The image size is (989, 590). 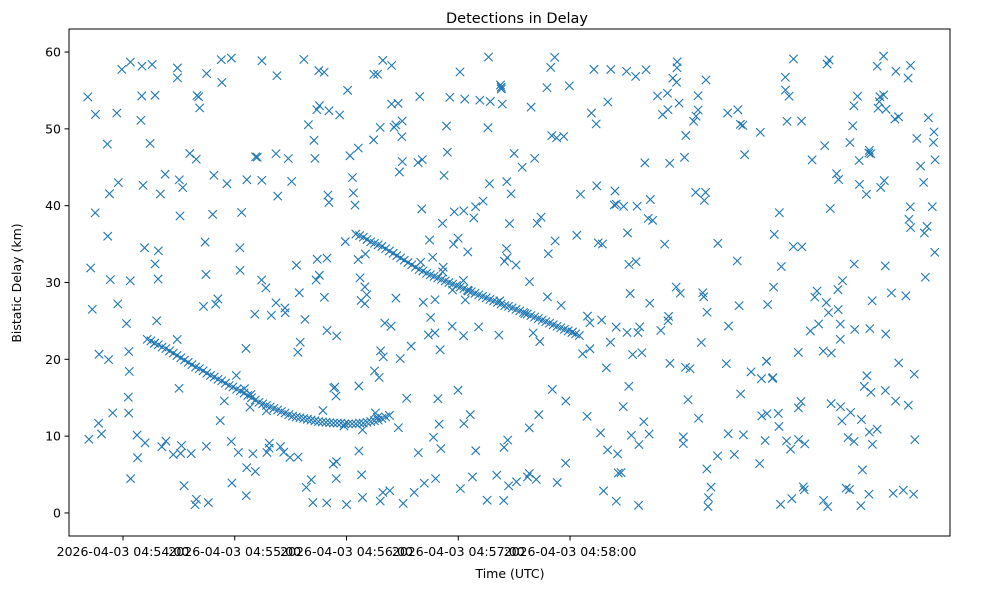 I want to click on y-tick-label: 30, so click(x=53, y=282).